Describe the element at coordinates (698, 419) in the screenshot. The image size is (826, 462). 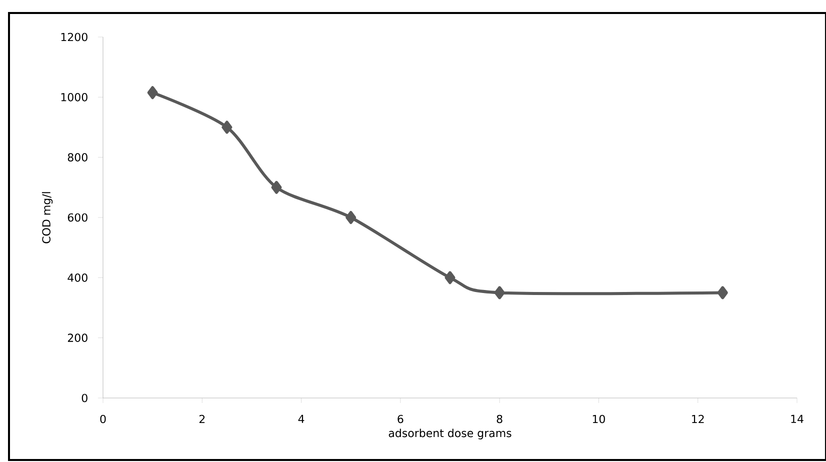
I see `x-tick-label: 12` at that location.